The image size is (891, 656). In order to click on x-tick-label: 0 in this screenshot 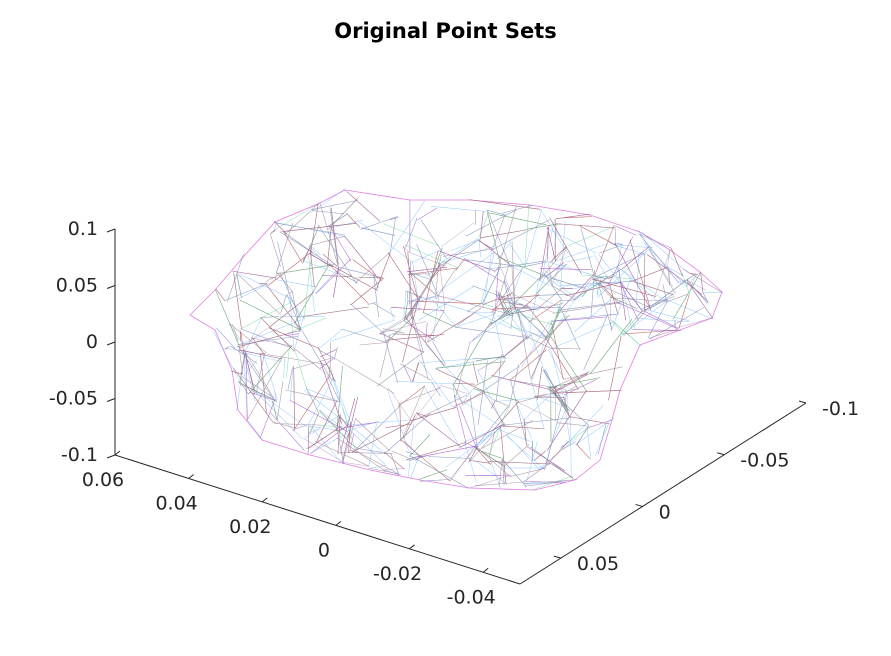, I will do `click(324, 550)`.